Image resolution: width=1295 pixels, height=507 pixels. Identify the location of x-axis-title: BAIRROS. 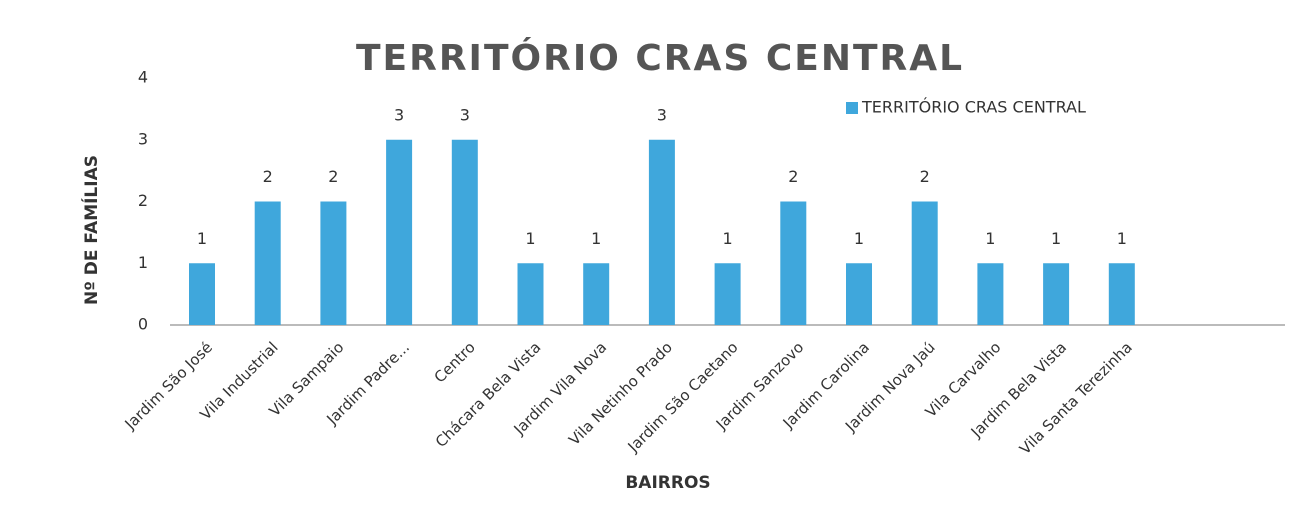
(667, 483).